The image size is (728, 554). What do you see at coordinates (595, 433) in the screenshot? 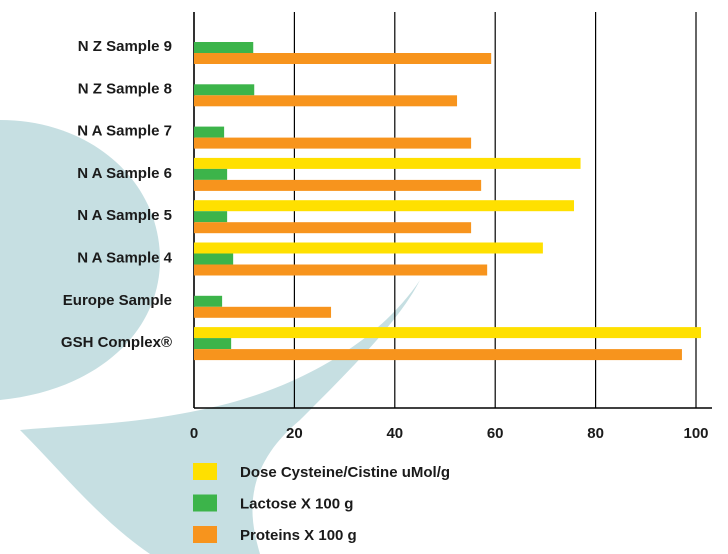
I see `x-tick-label: 80` at bounding box center [595, 433].